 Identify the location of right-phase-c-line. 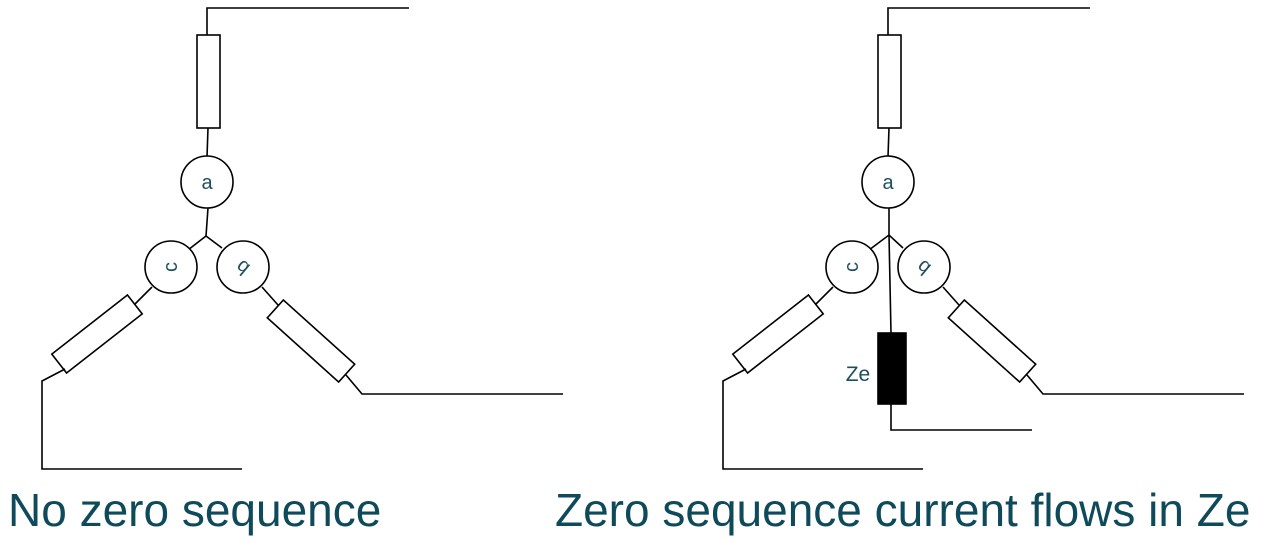
(822, 419).